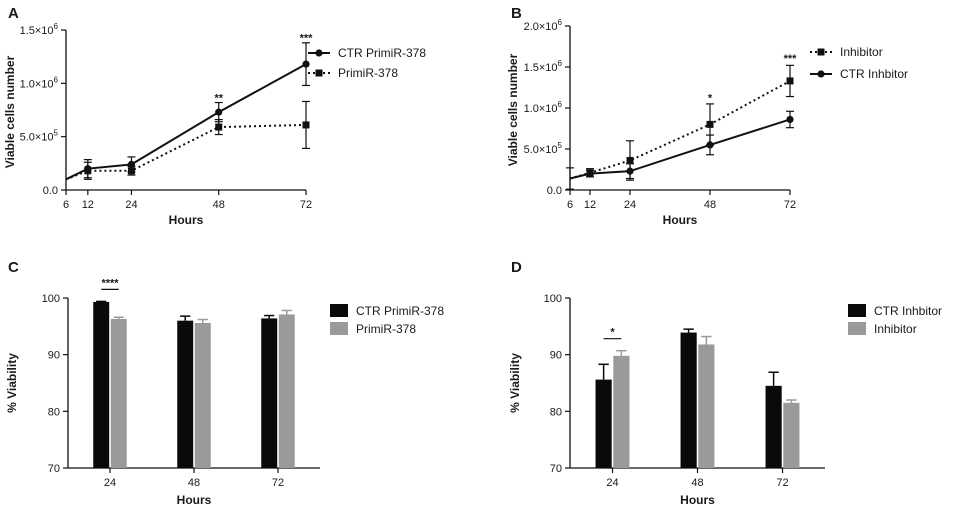 Image resolution: width=957 pixels, height=510 pixels. I want to click on x-tick-label: 12, so click(590, 205).